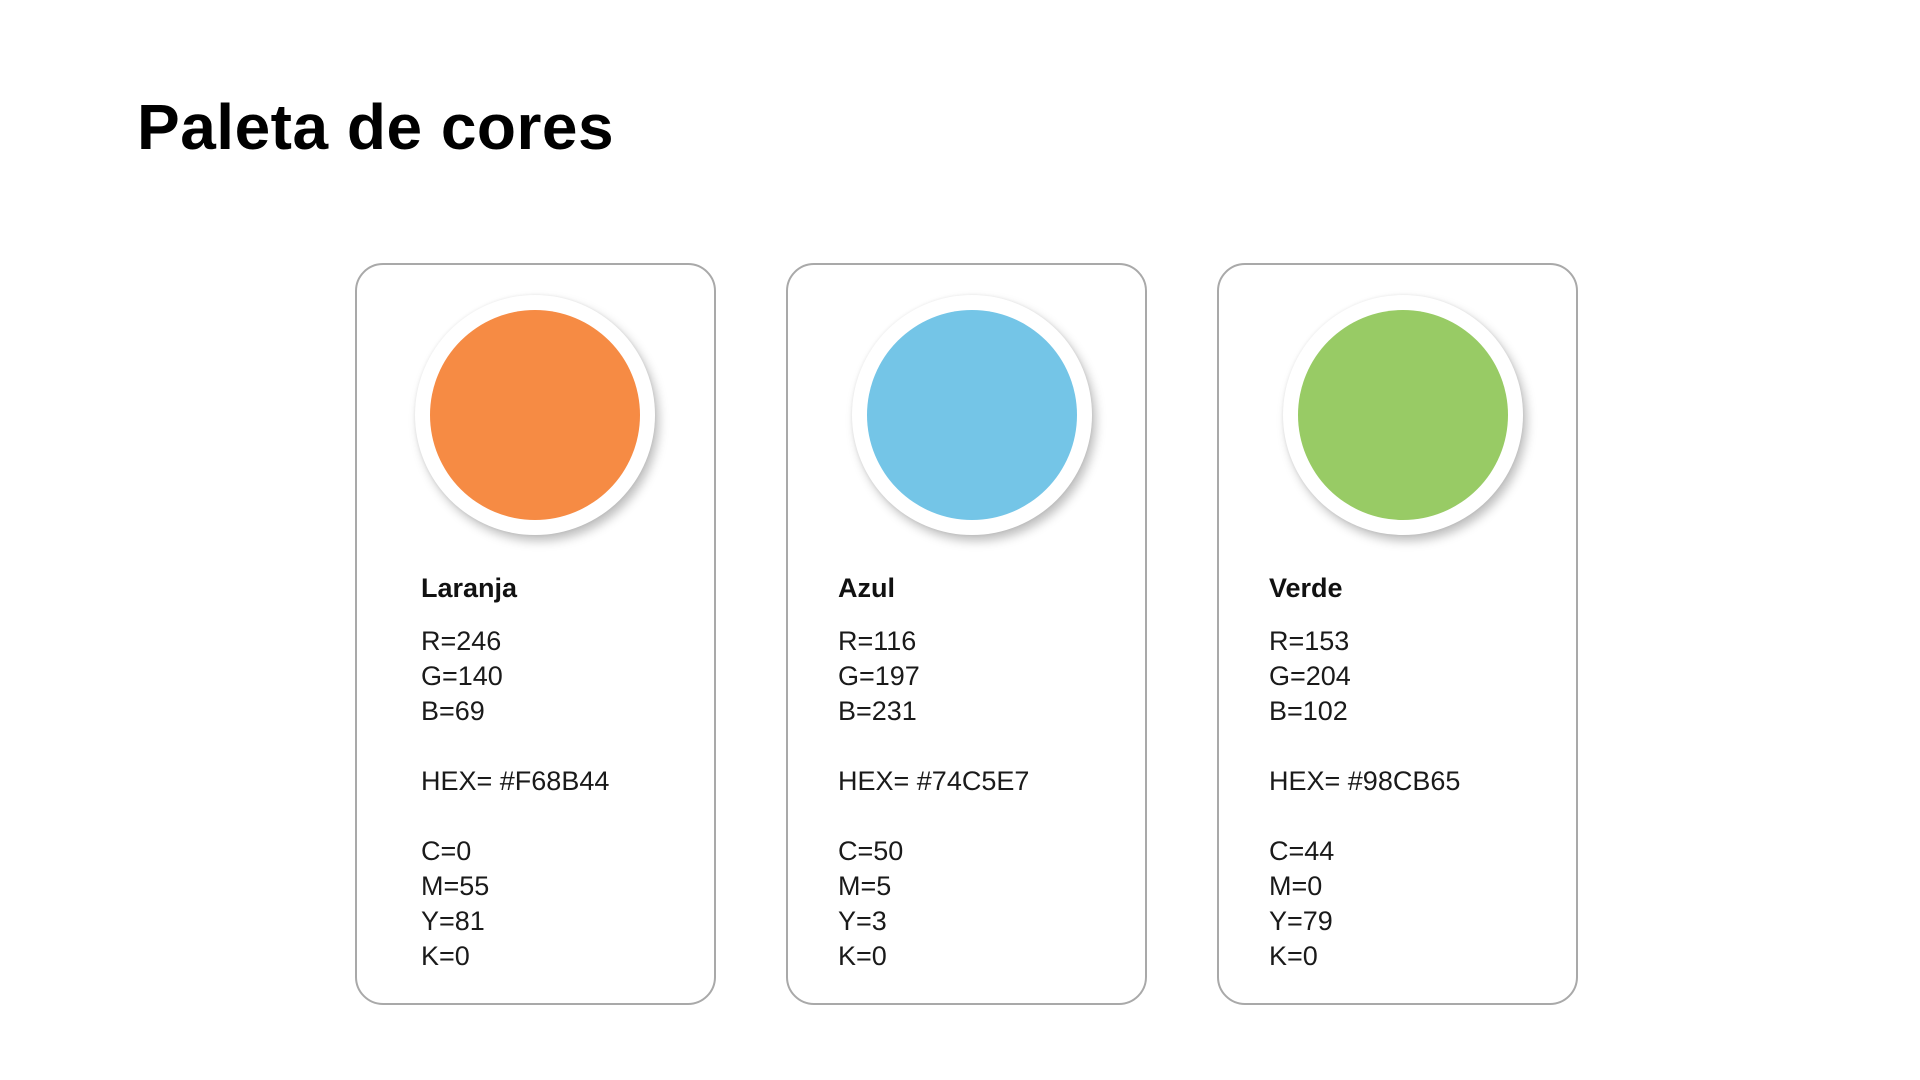 The image size is (1920, 1080). I want to click on cmyk-magenta: M=0, so click(1296, 886).